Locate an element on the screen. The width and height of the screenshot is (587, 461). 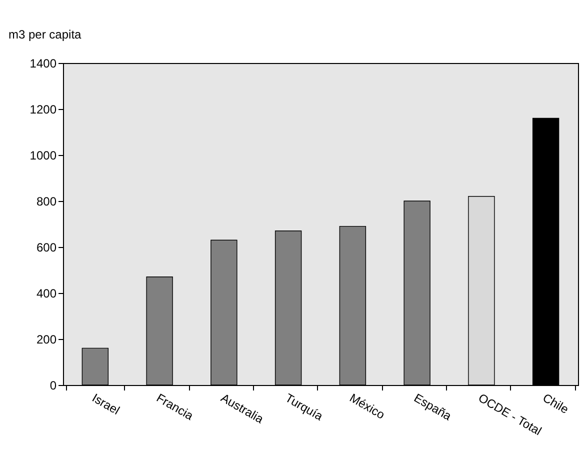
y-tick-label: 1000 is located at coordinates (43, 155).